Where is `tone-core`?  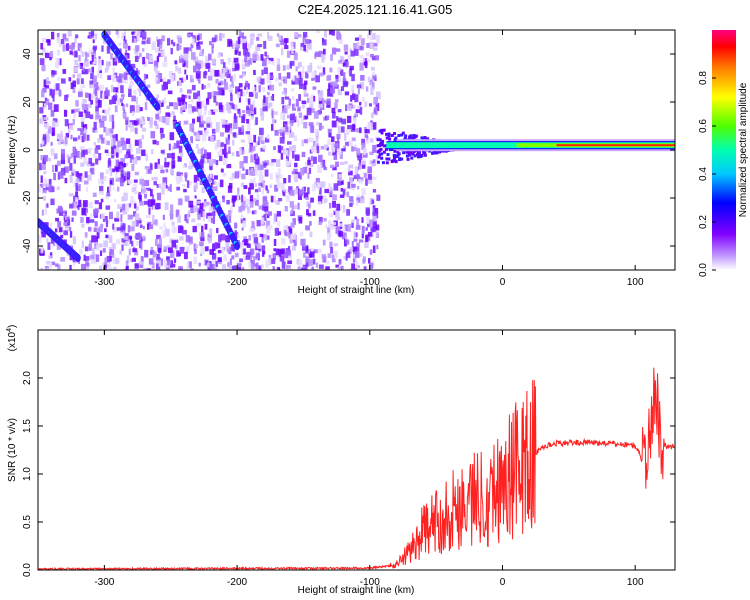
tone-core is located at coordinates (615, 145).